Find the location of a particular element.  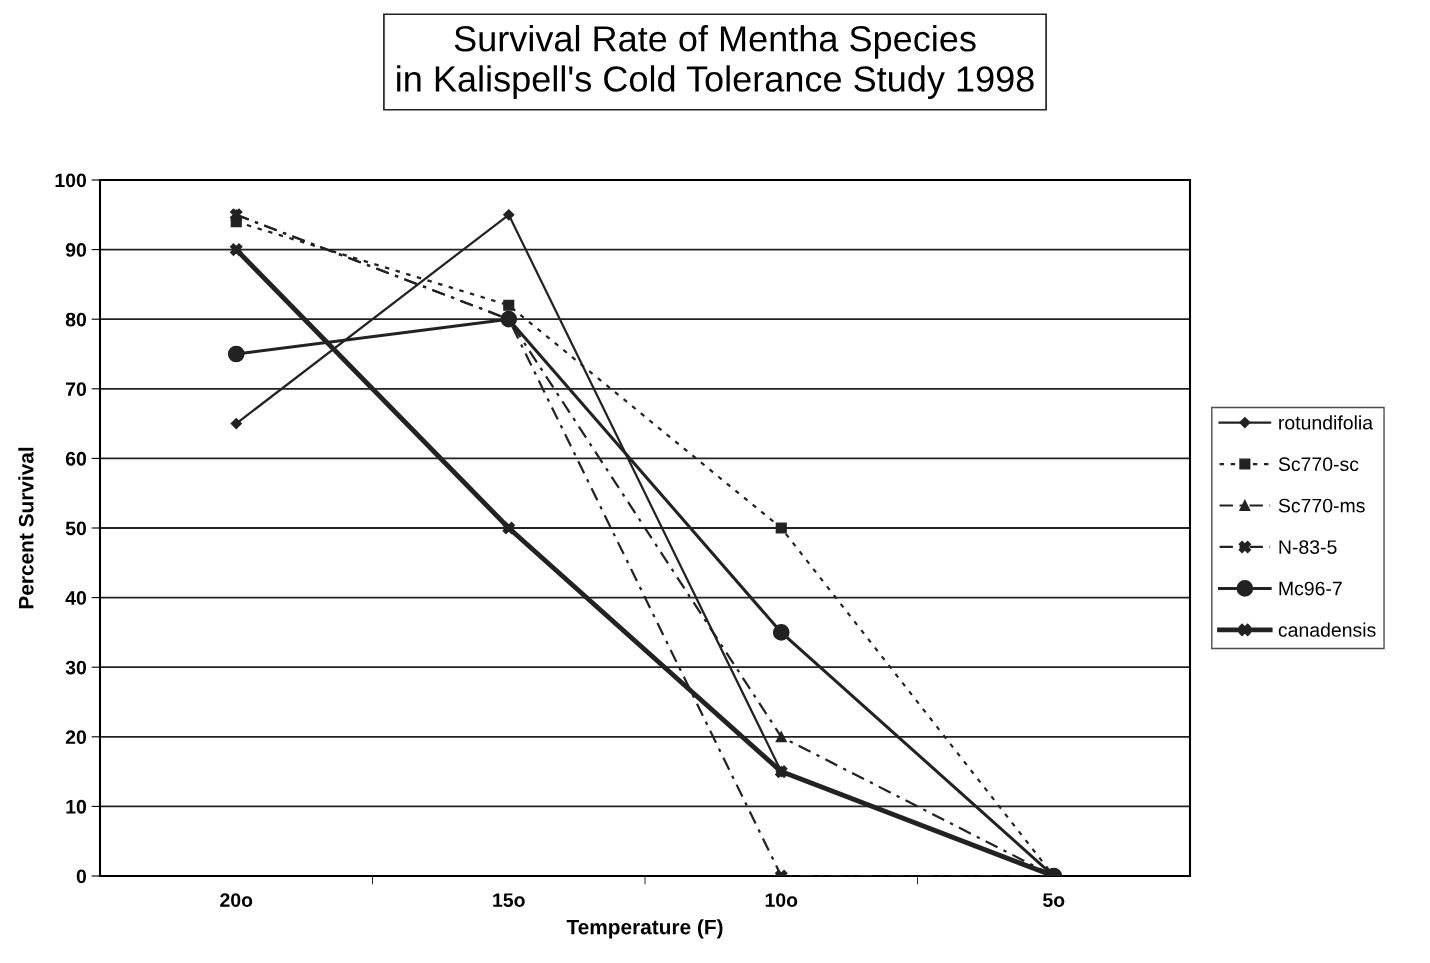

y-tick-label: 40 is located at coordinates (76, 598).